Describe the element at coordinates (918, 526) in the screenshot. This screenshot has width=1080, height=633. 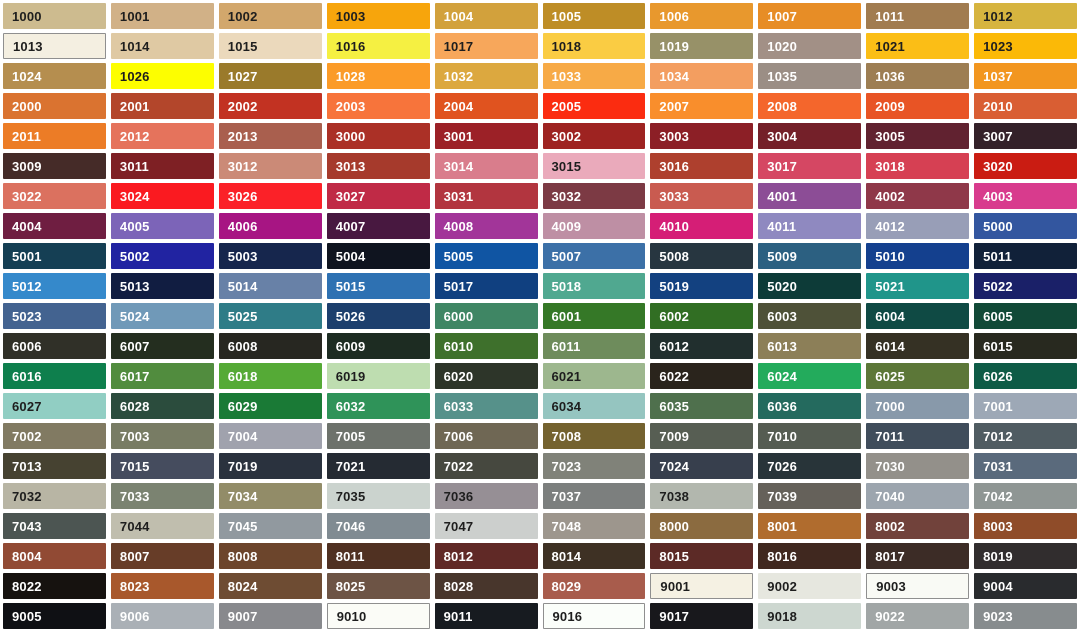
I see `color-swatch-8002: 8002` at that location.